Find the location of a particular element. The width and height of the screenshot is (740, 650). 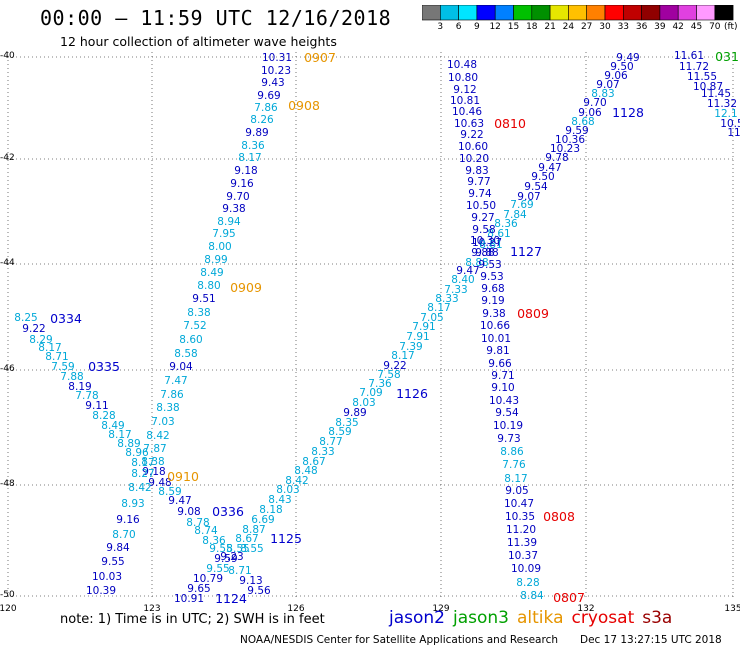

wave-height-value: 11 is located at coordinates (733, 133).